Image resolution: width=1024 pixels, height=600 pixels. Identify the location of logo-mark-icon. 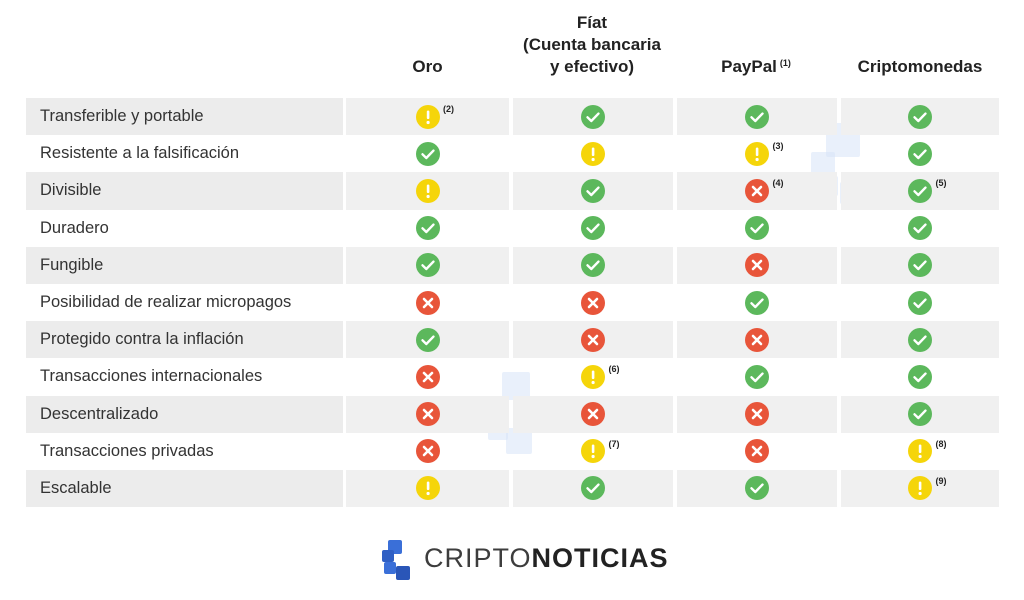
(395, 558).